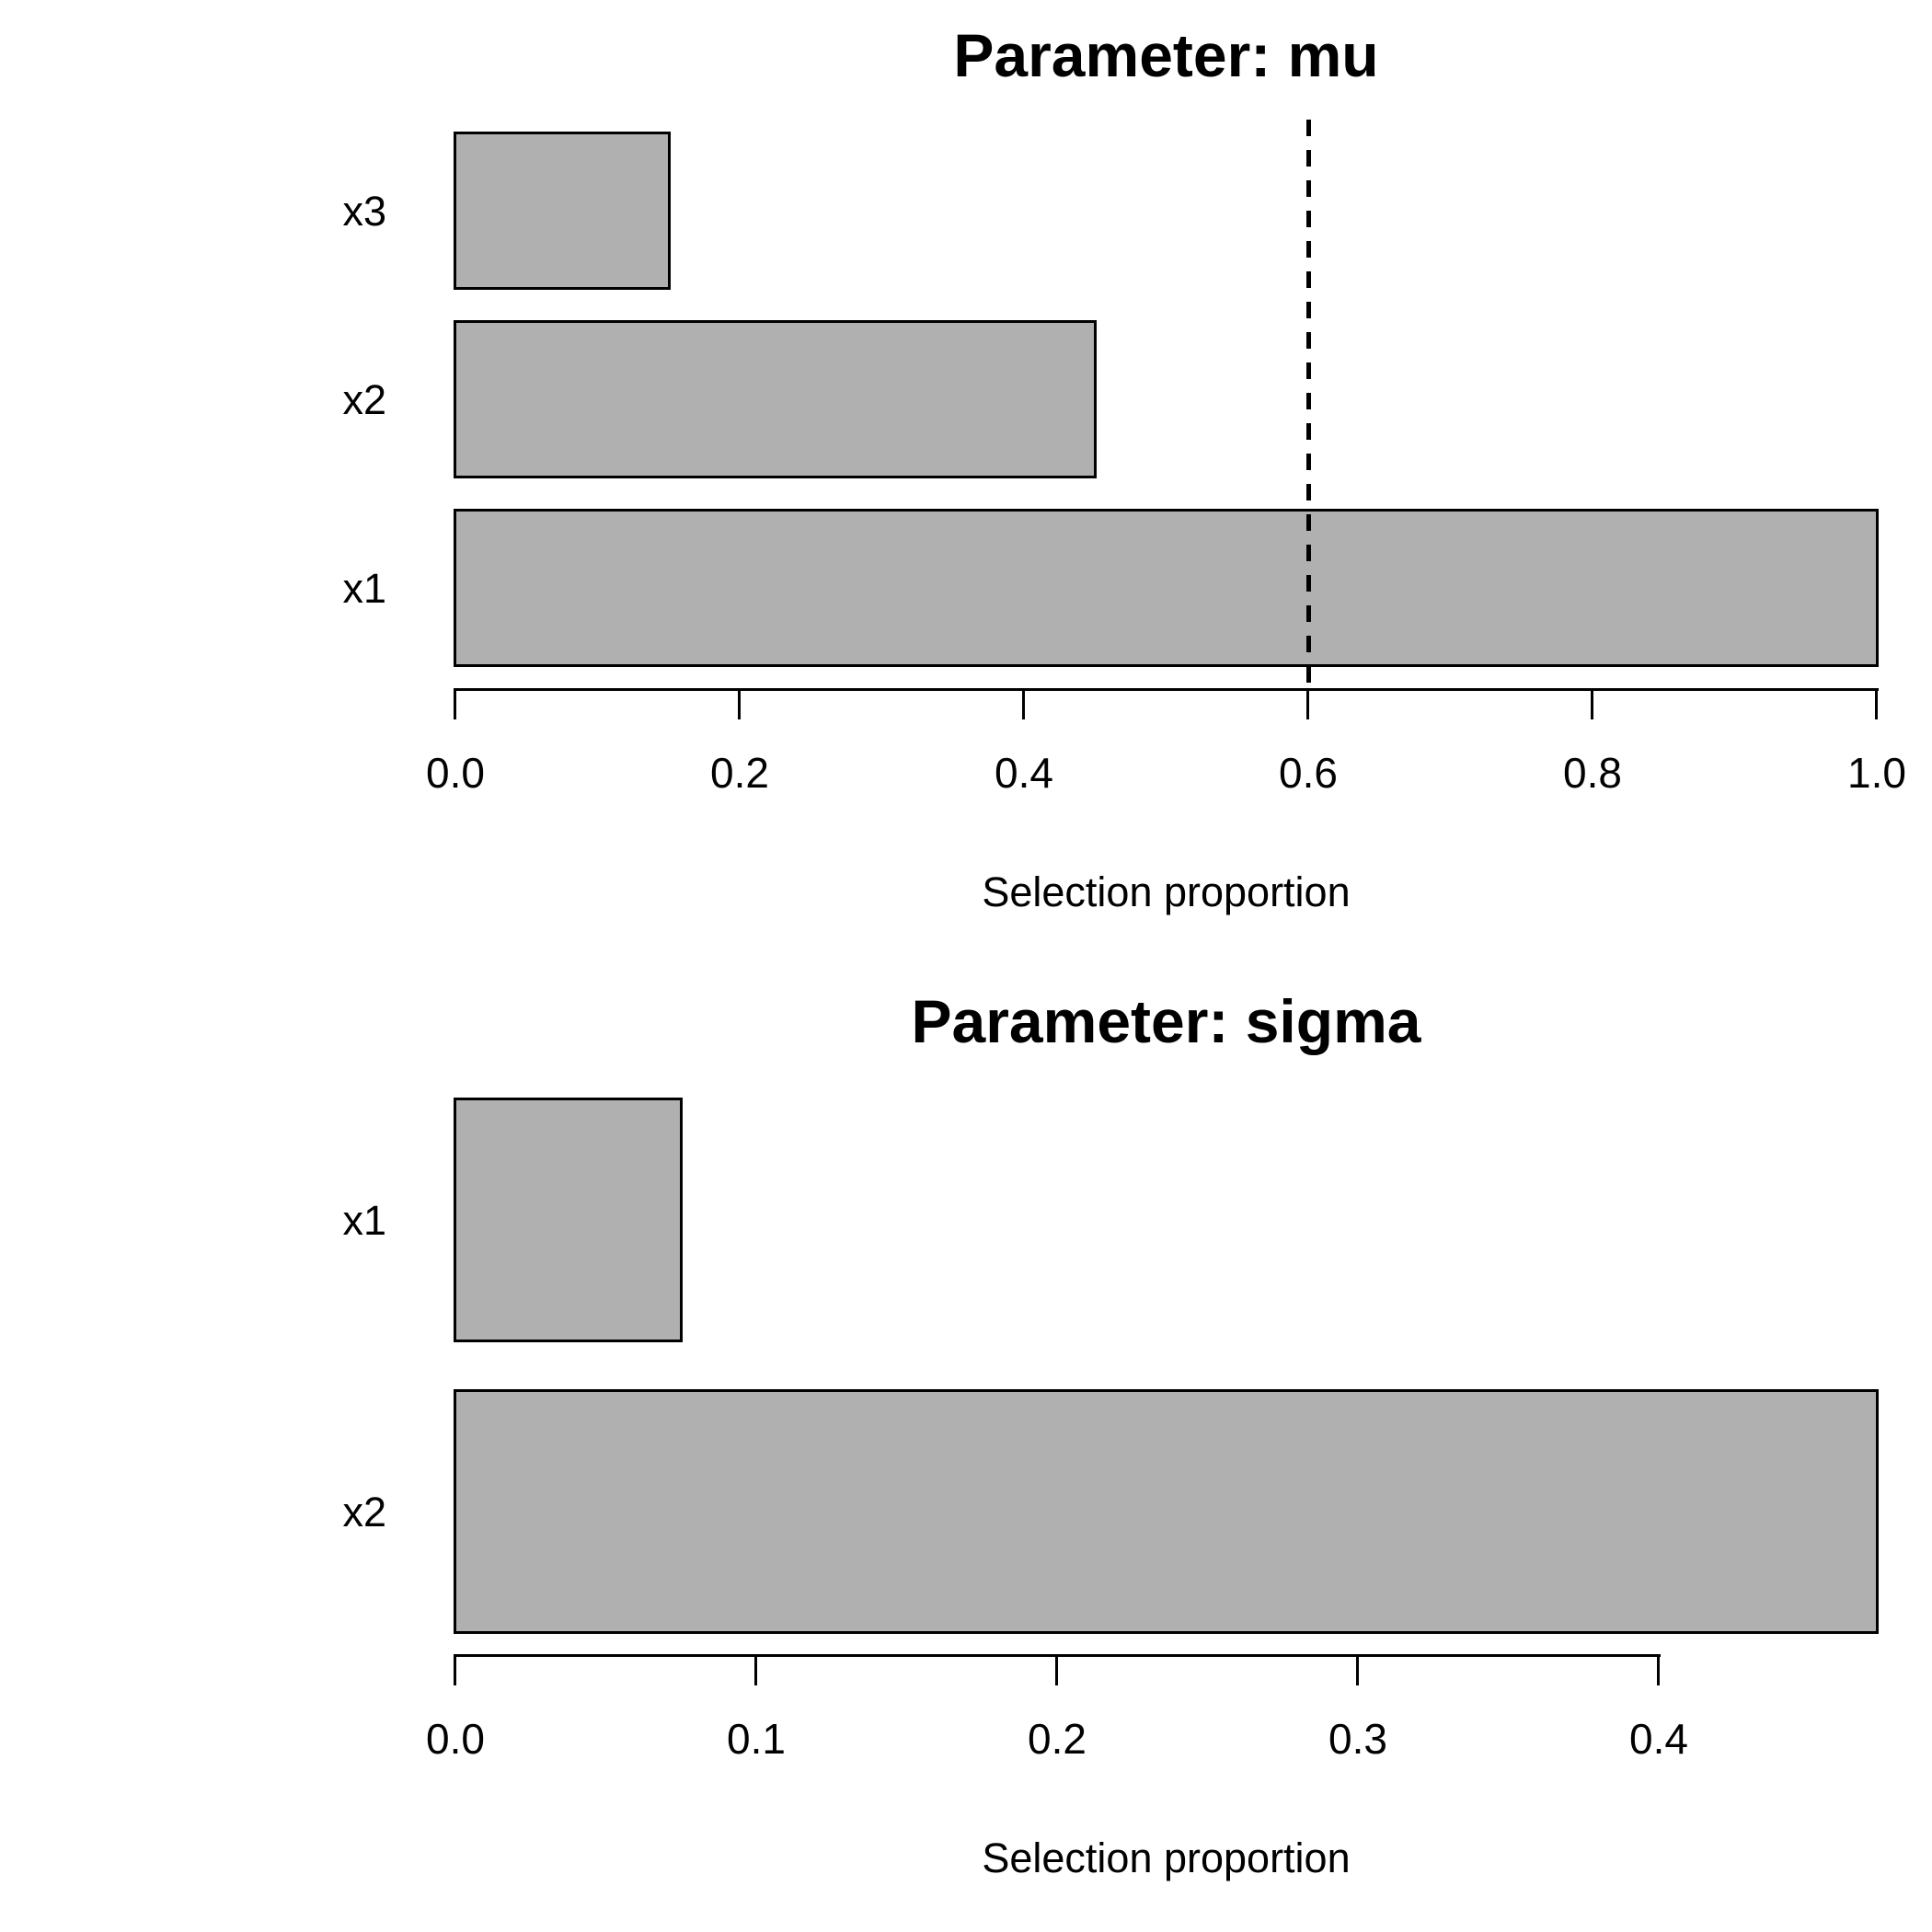 The width and height of the screenshot is (1932, 1932). I want to click on x-tick-label: 0.1, so click(756, 1739).